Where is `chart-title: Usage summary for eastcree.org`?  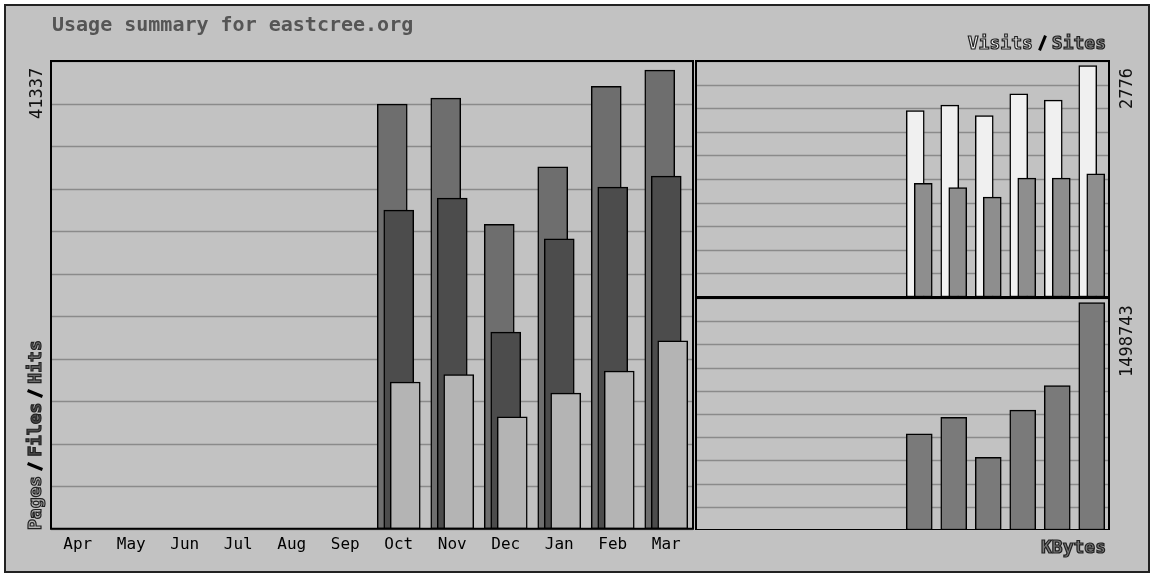
chart-title: Usage summary for eastcree.org is located at coordinates (233, 24).